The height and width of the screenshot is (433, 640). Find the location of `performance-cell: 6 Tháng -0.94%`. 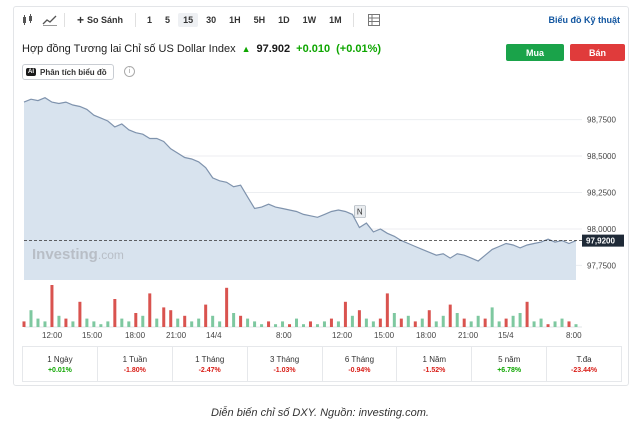

performance-cell: 6 Tháng -0.94% is located at coordinates (360, 364).